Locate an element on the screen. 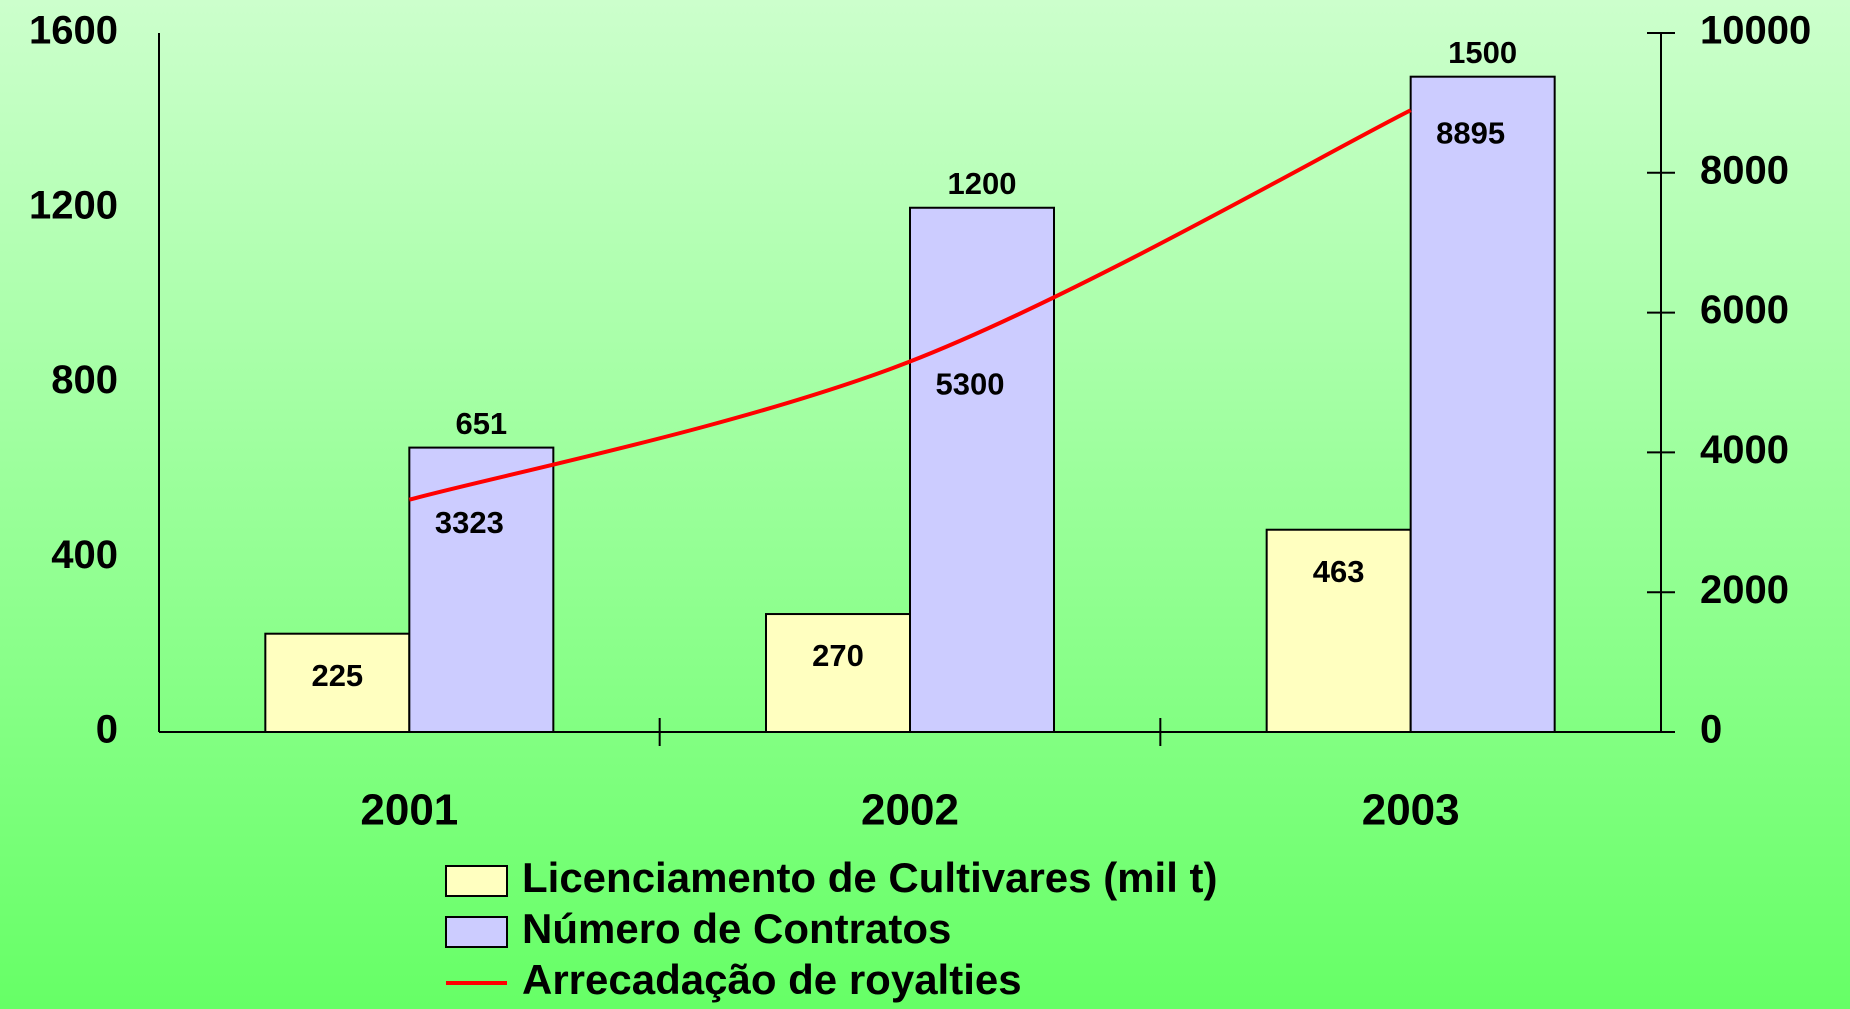  x-tick-label: 2002 is located at coordinates (910, 810).